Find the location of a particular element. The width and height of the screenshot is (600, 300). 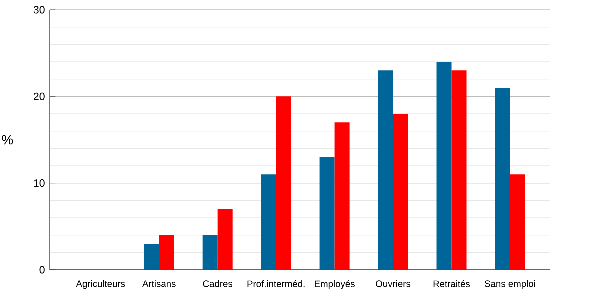

y-tick-label: 30 is located at coordinates (39, 10).